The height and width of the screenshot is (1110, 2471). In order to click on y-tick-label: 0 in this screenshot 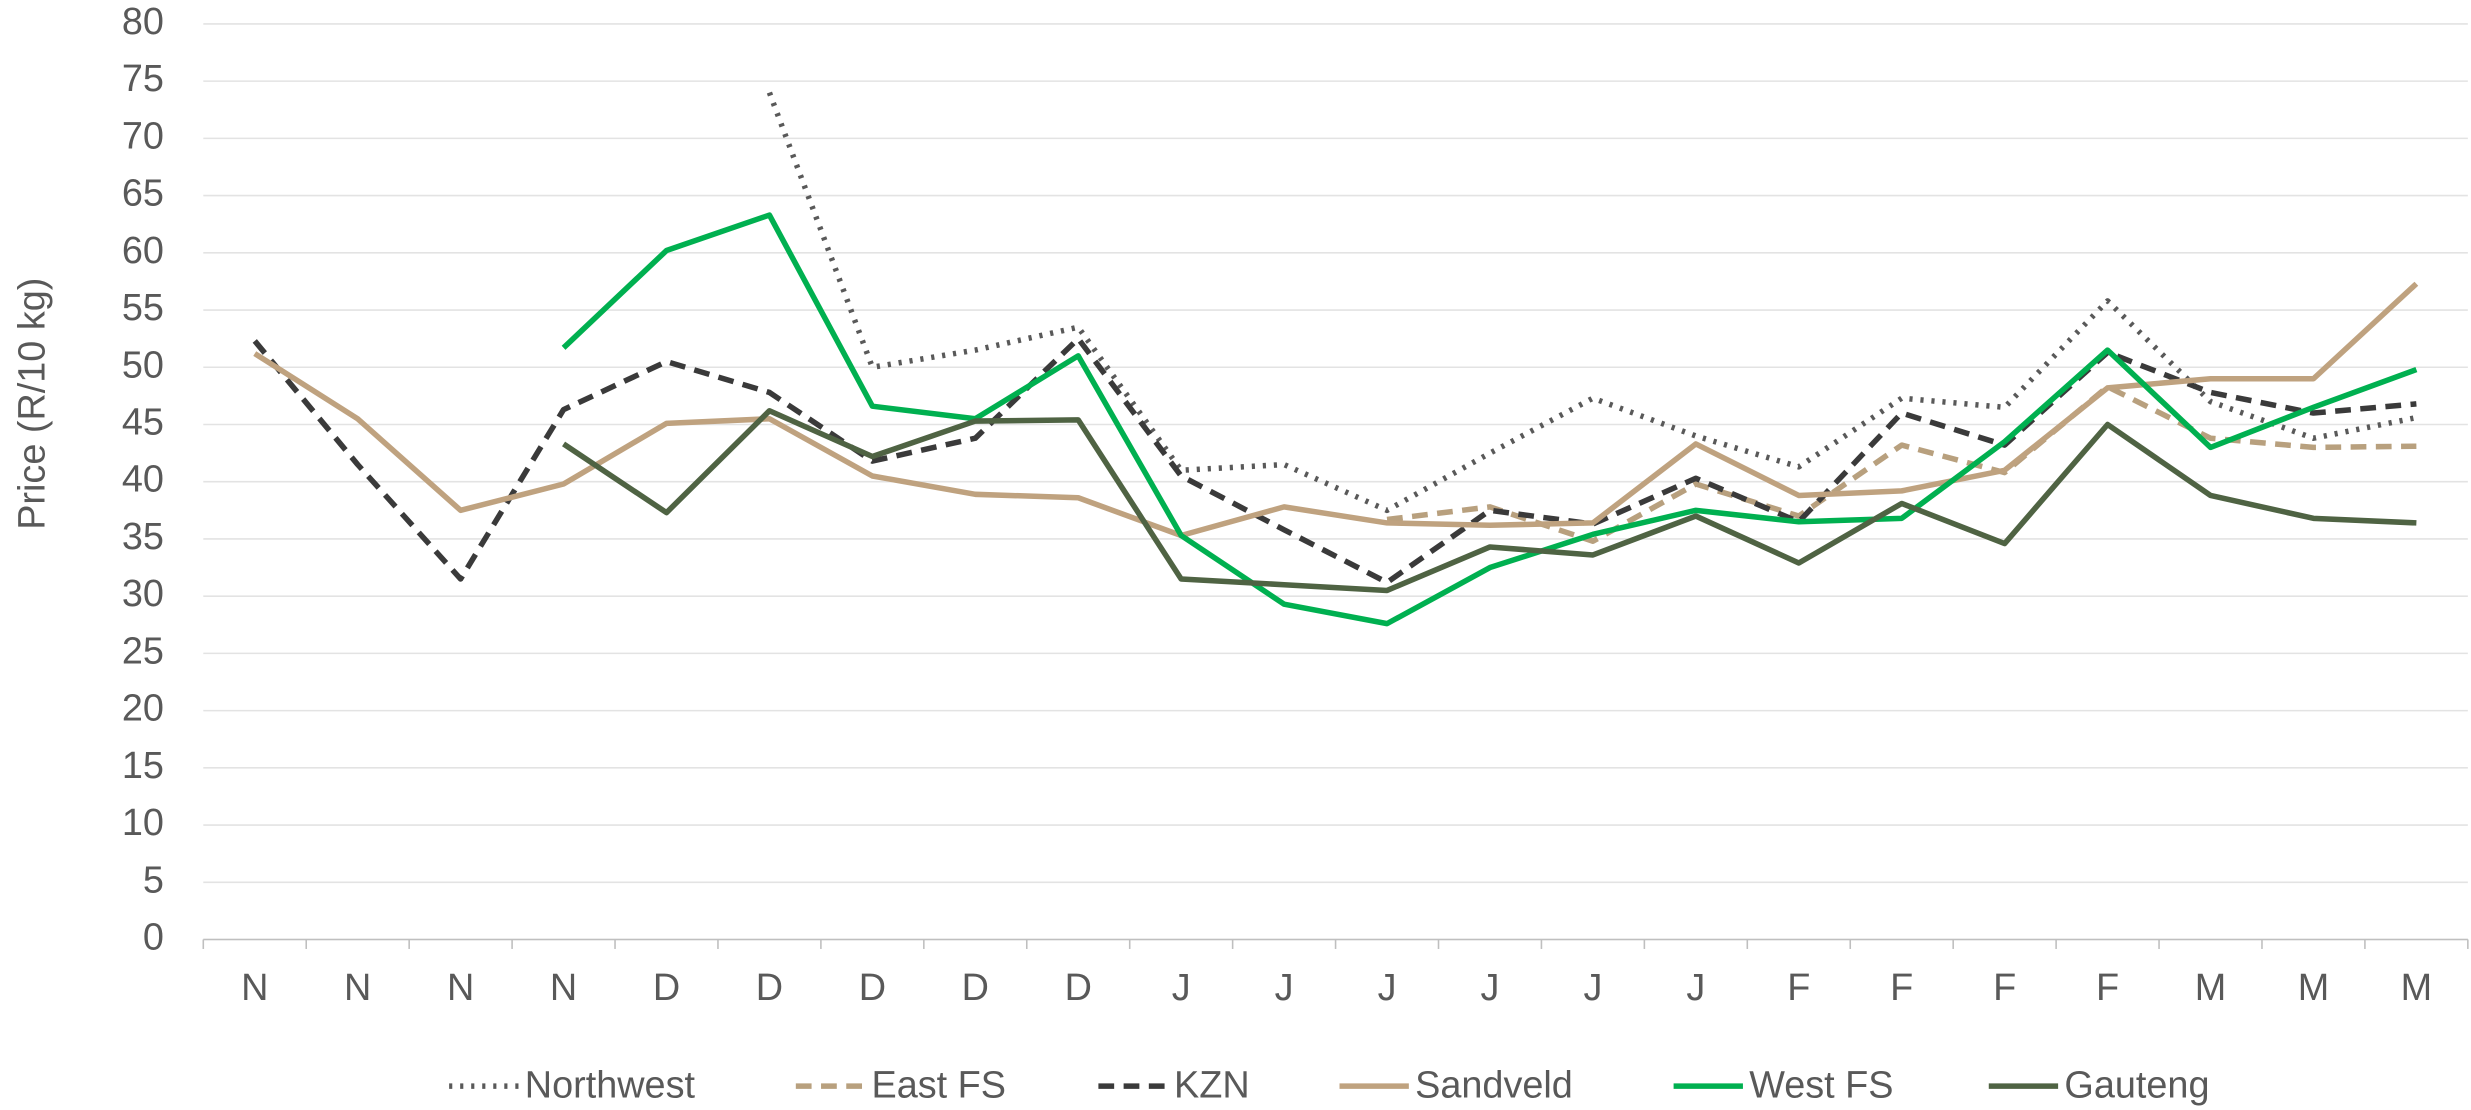, I will do `click(153, 938)`.